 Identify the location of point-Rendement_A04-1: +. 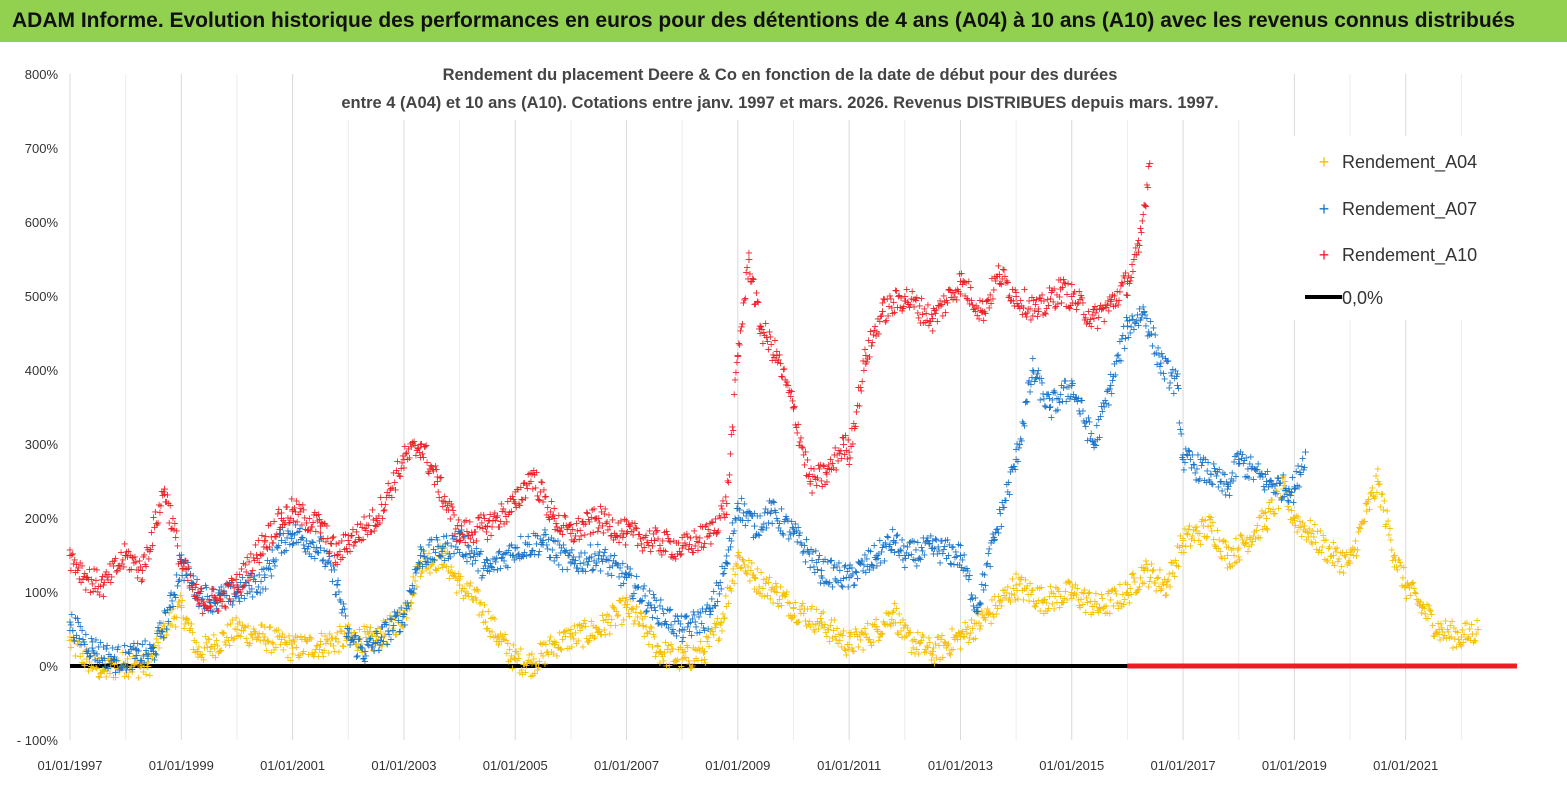
(86, 659).